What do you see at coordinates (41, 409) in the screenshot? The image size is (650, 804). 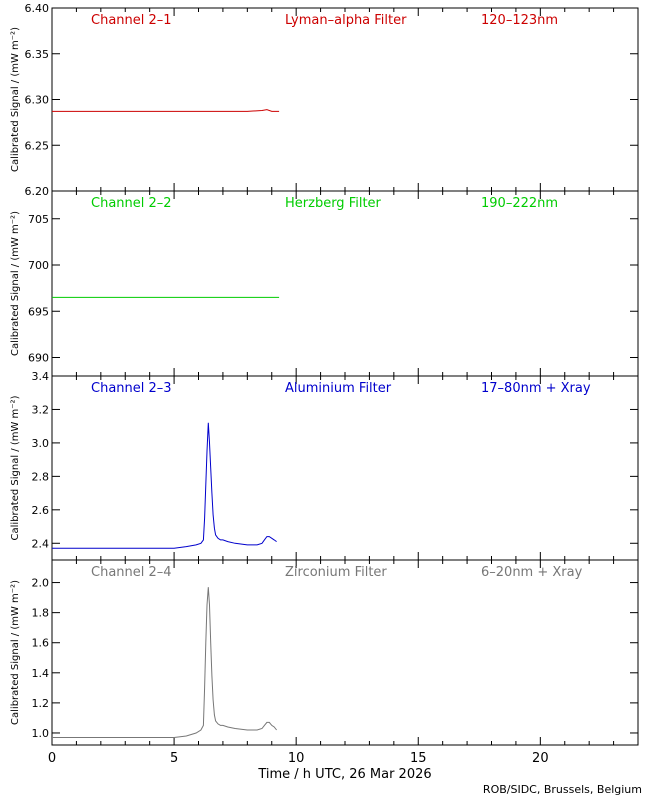 I see `y-tick-label: 3.2` at bounding box center [41, 409].